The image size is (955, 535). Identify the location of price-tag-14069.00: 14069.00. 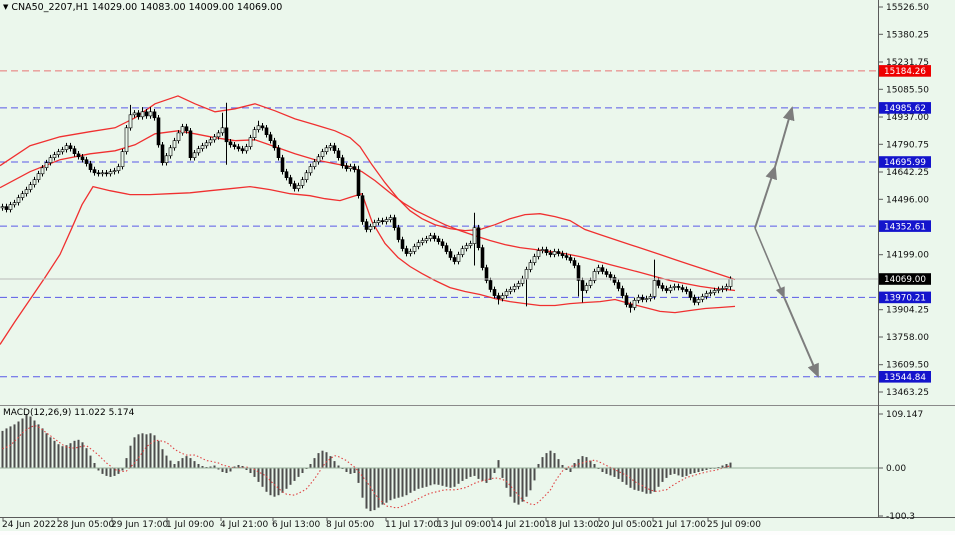
(905, 279).